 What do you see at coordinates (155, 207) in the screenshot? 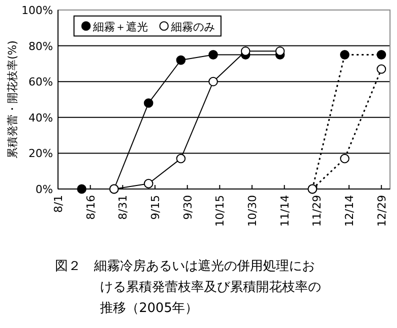
I see `x-tick-label: 9/15` at bounding box center [155, 207].